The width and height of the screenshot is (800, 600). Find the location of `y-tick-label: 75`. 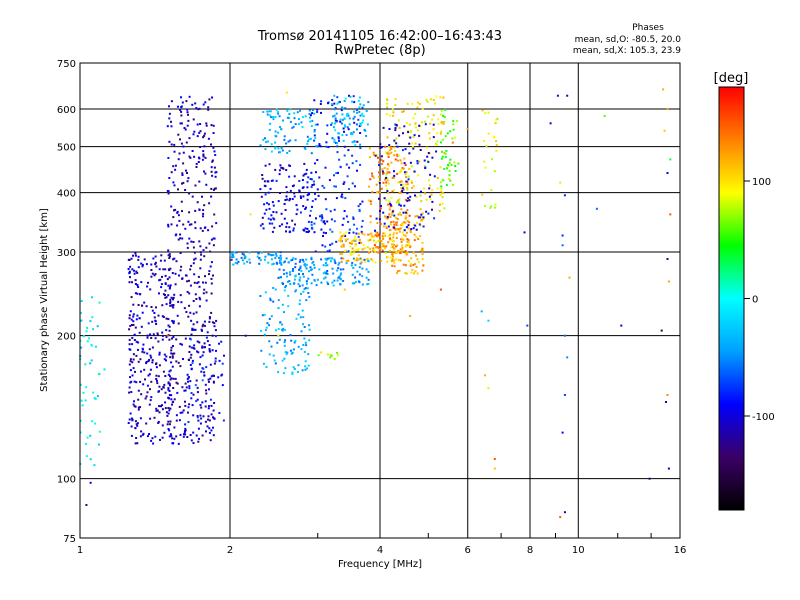

y-tick-label: 75 is located at coordinates (69, 539).